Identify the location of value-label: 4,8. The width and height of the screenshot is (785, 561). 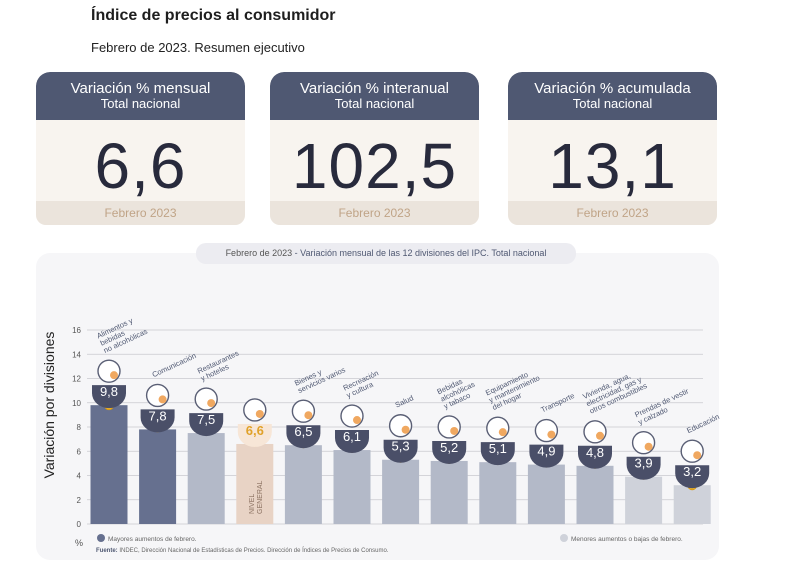
(595, 452).